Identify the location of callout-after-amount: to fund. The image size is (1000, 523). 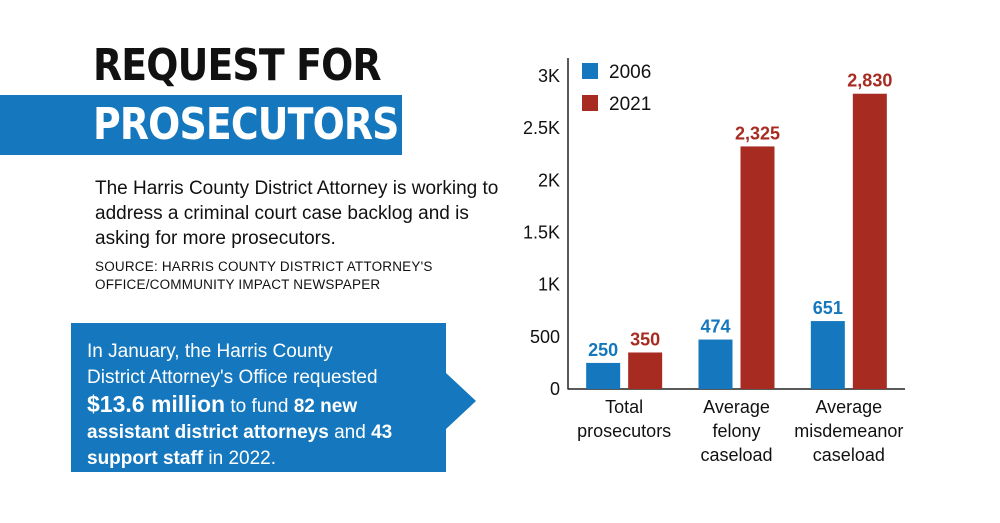
(259, 406).